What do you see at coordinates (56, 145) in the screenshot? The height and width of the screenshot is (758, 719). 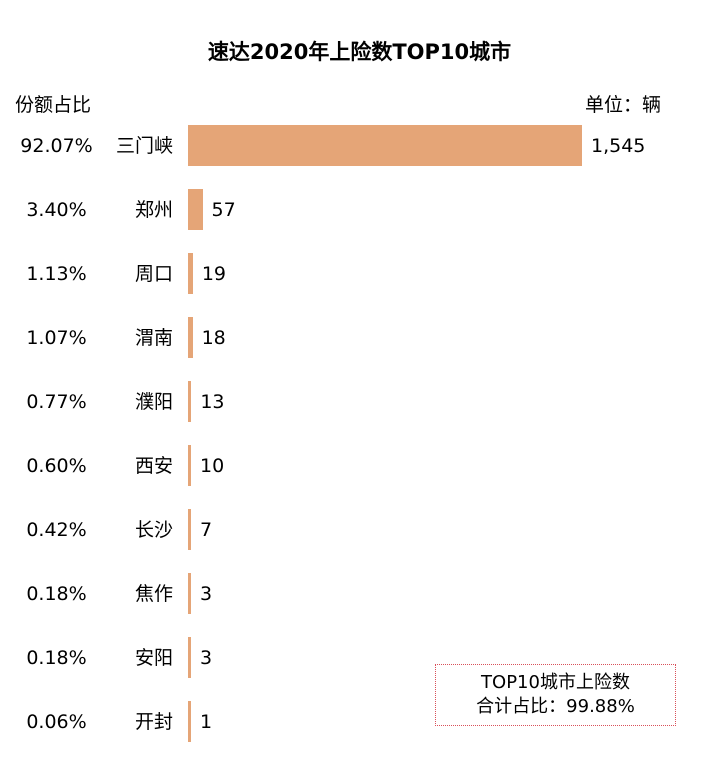 I see `share-label: 92.07%` at bounding box center [56, 145].